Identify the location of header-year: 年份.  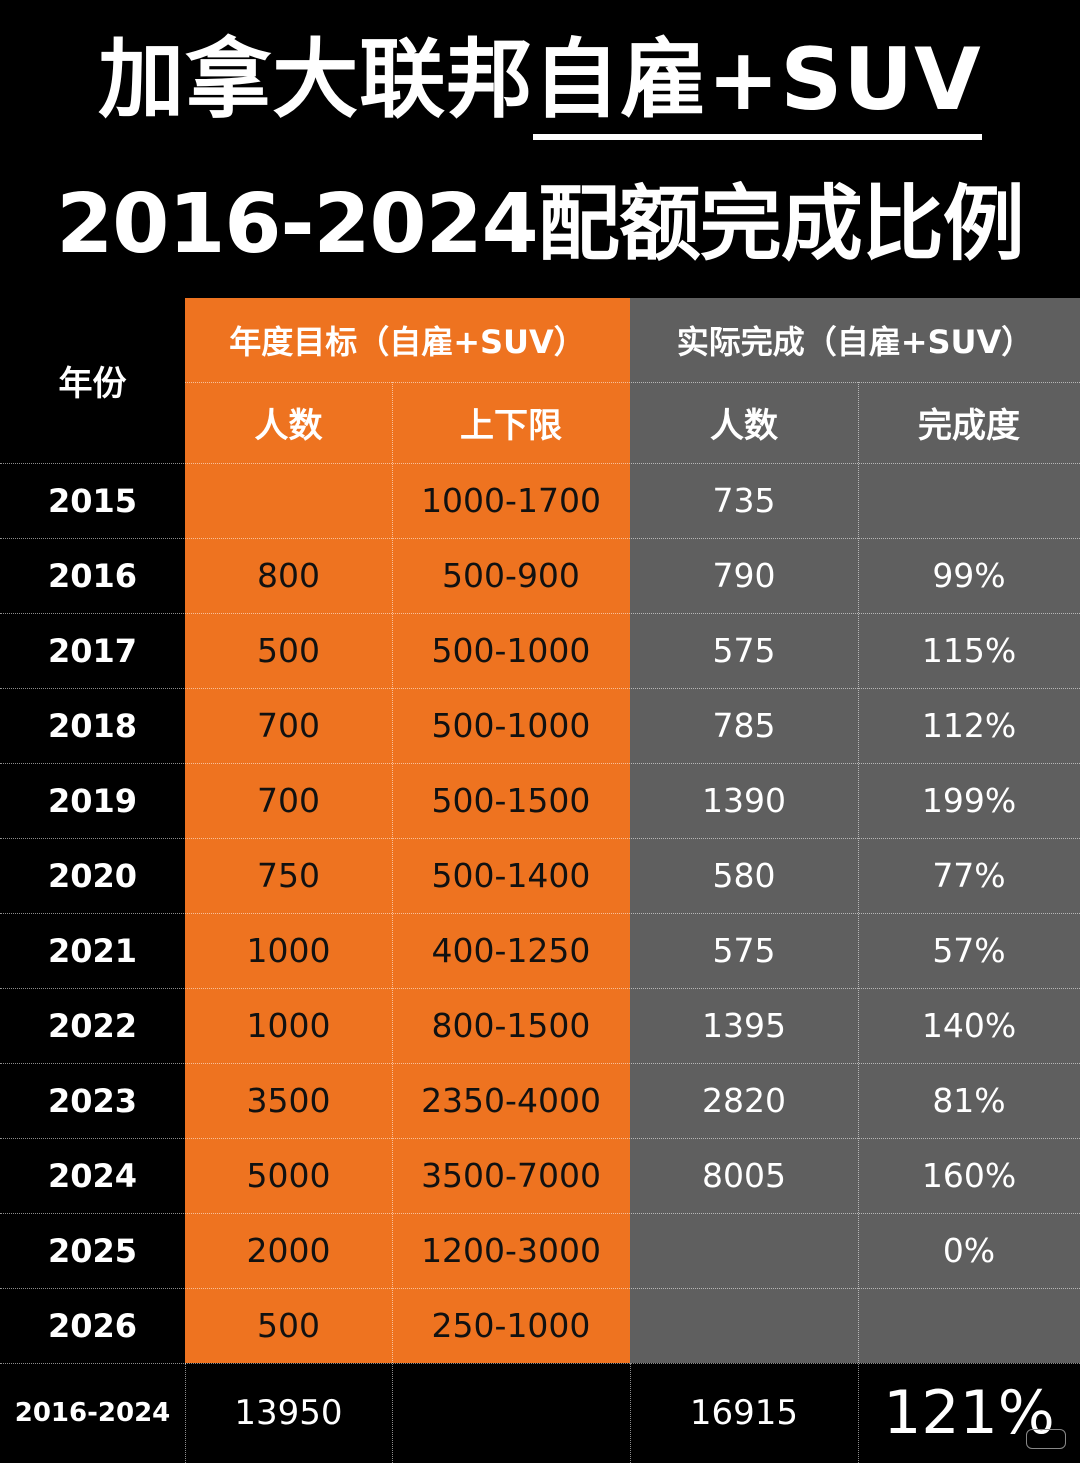
(92, 384).